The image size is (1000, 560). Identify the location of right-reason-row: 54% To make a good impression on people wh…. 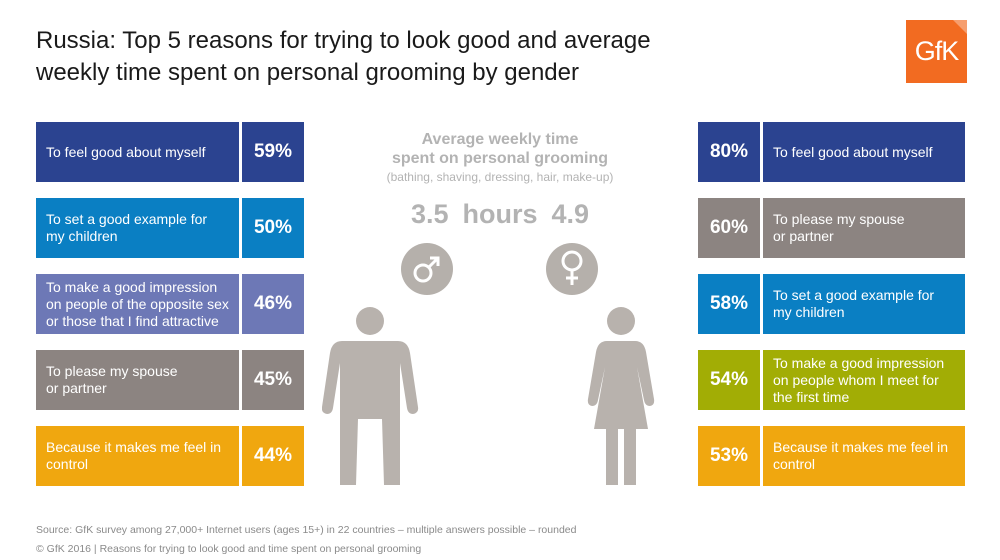
(831, 380).